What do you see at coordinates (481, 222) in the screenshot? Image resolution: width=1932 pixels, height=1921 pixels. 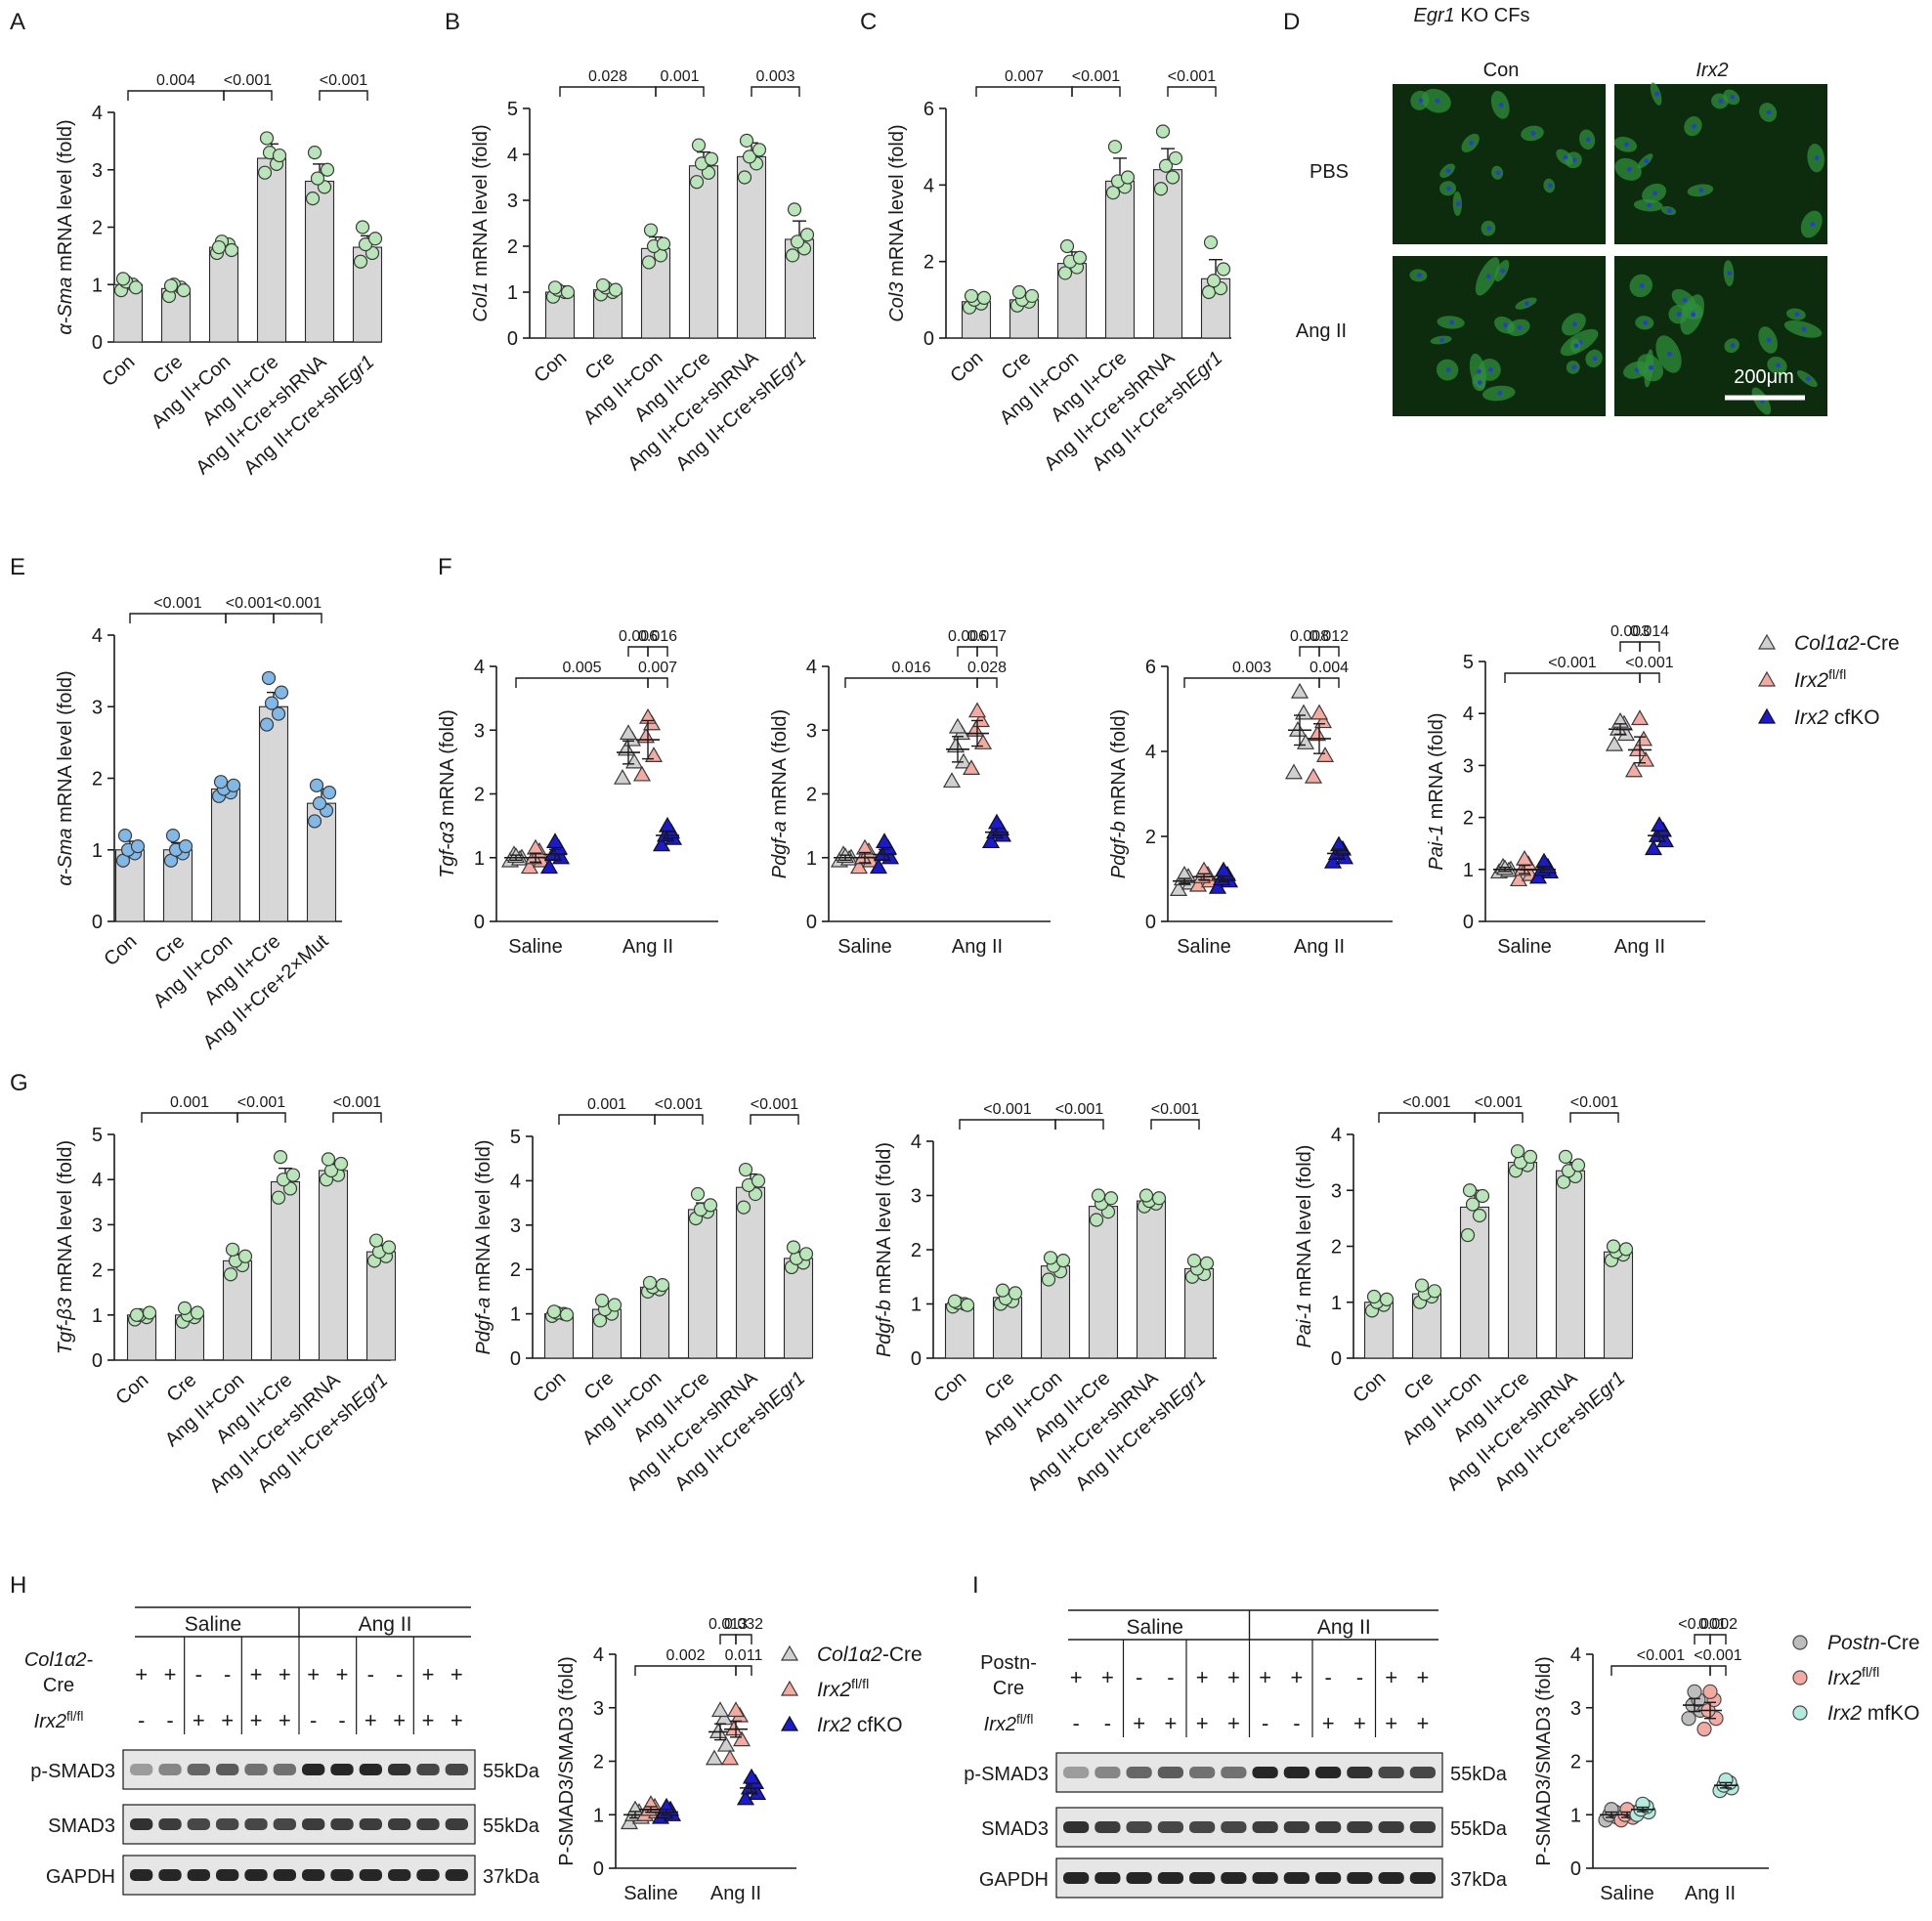 I see `y-axis-label: Col1 mRNA level (fold)` at bounding box center [481, 222].